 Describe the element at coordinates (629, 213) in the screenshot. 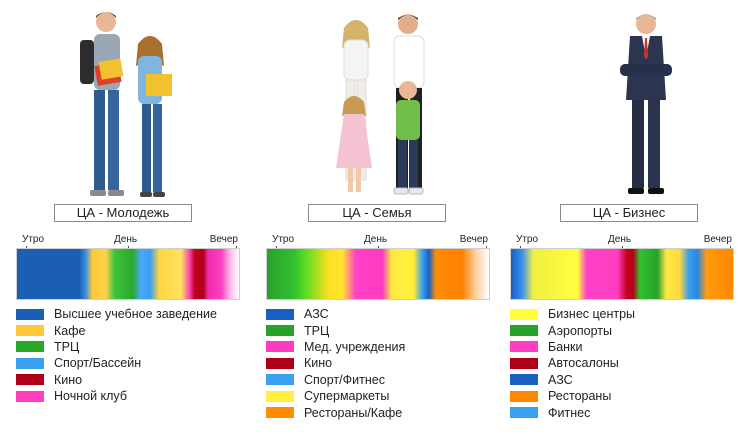

I see `segment-label: ЦА - Бизнес` at that location.